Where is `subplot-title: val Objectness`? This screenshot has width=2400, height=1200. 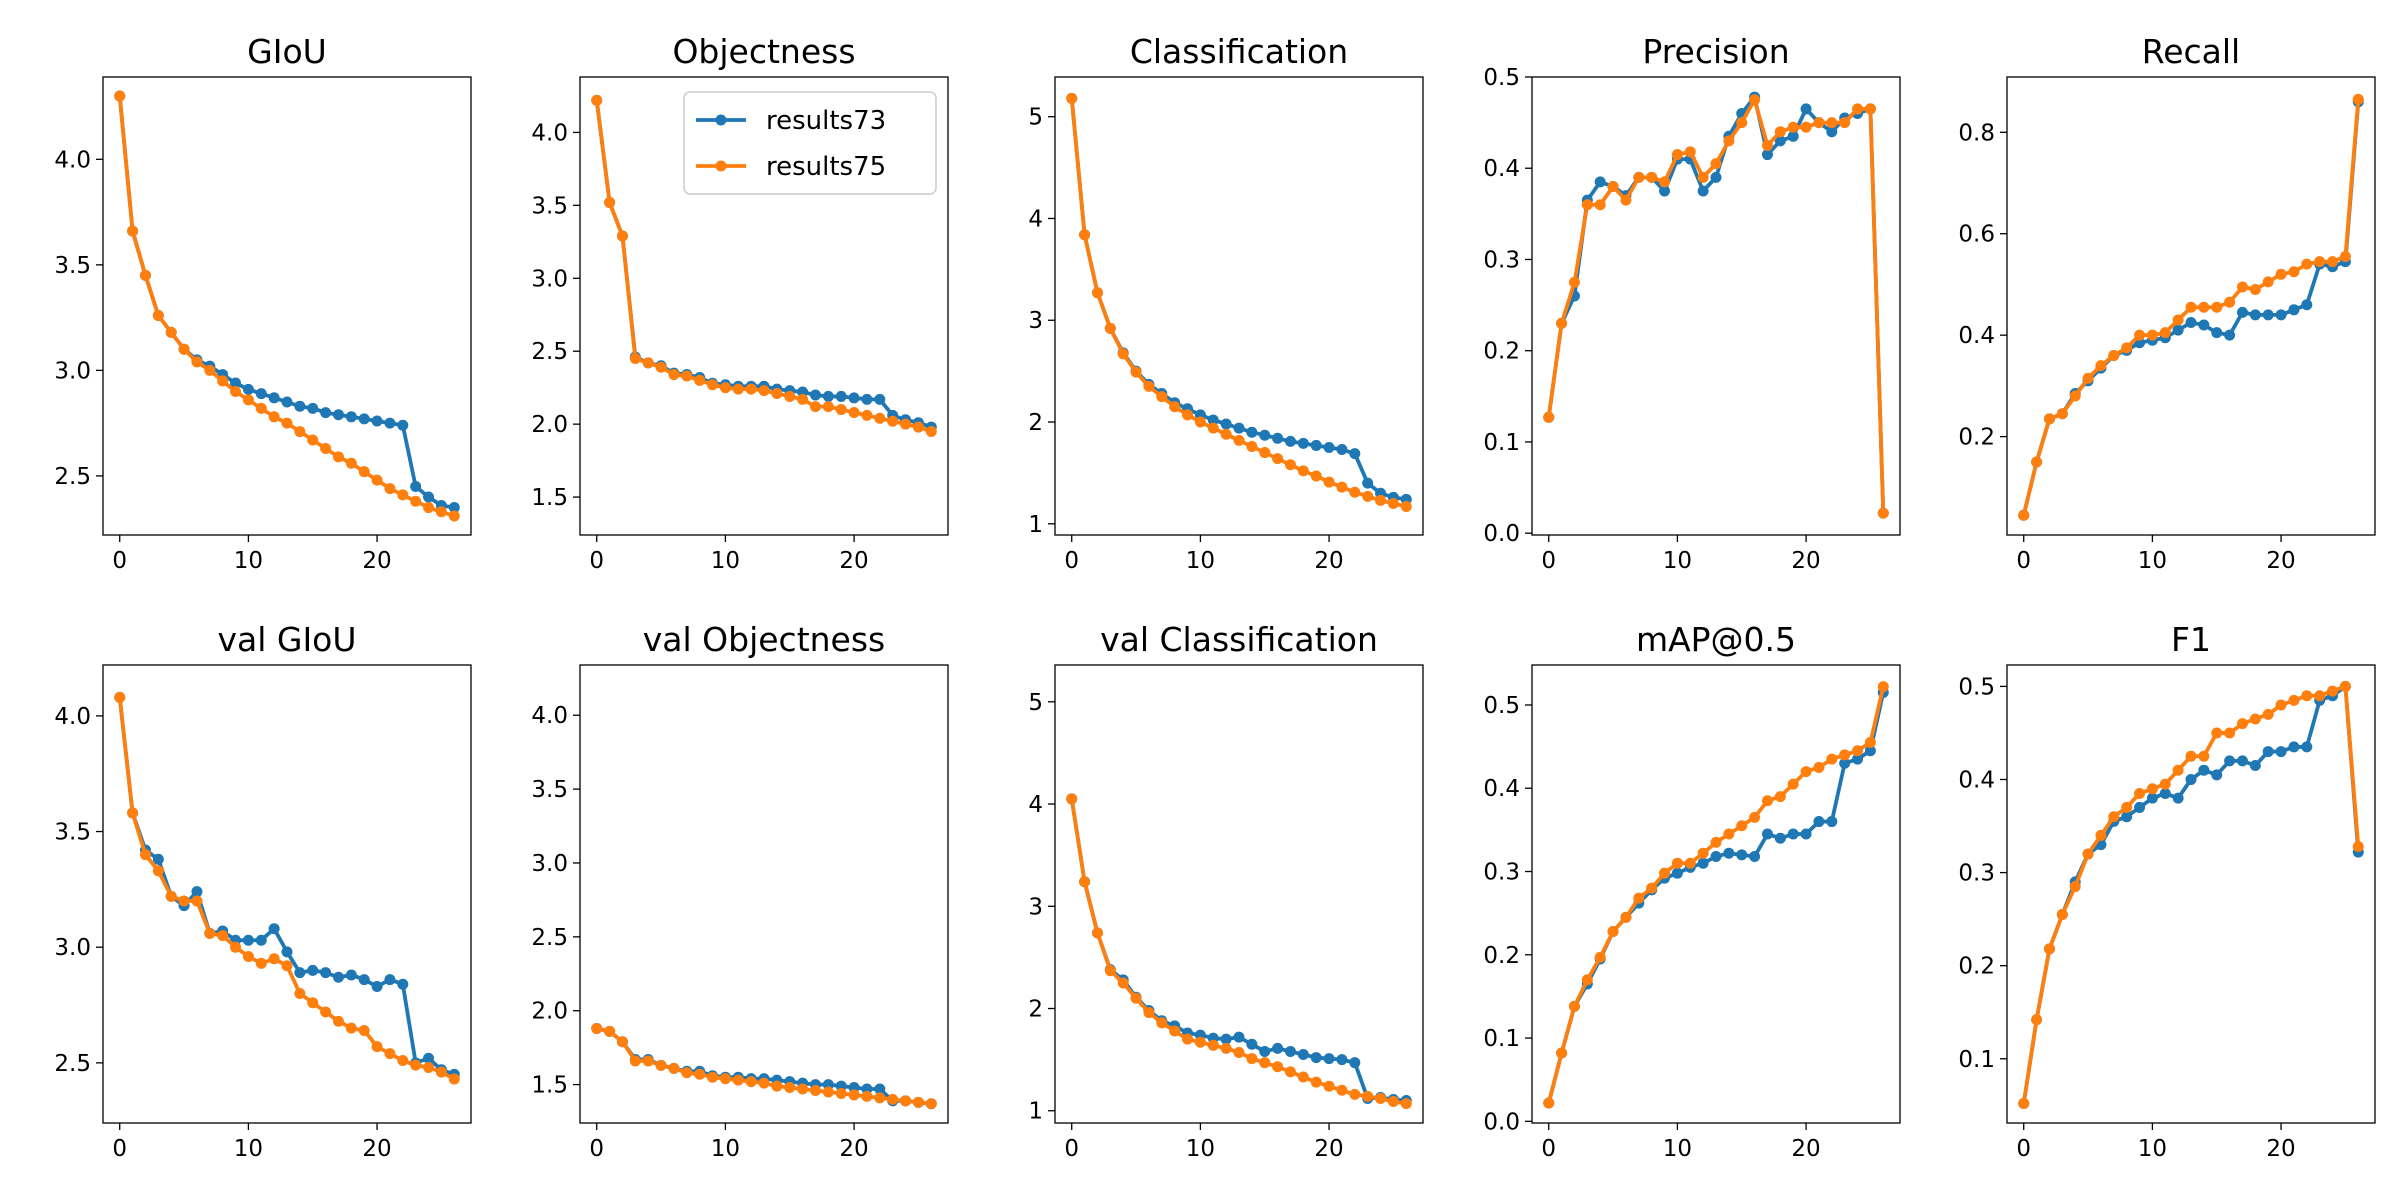 subplot-title: val Objectness is located at coordinates (764, 639).